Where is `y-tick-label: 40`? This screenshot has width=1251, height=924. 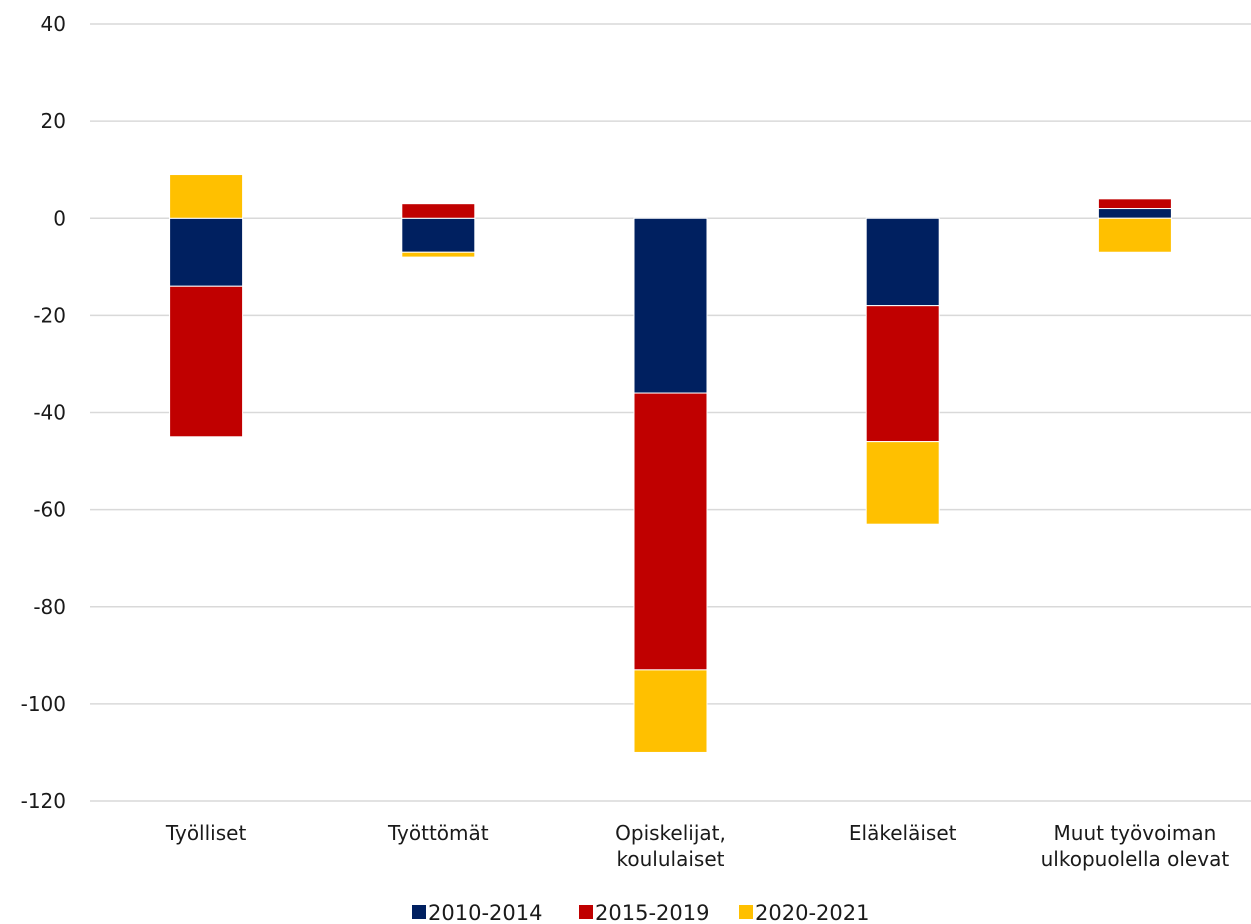 y-tick-label: 40 is located at coordinates (53, 24).